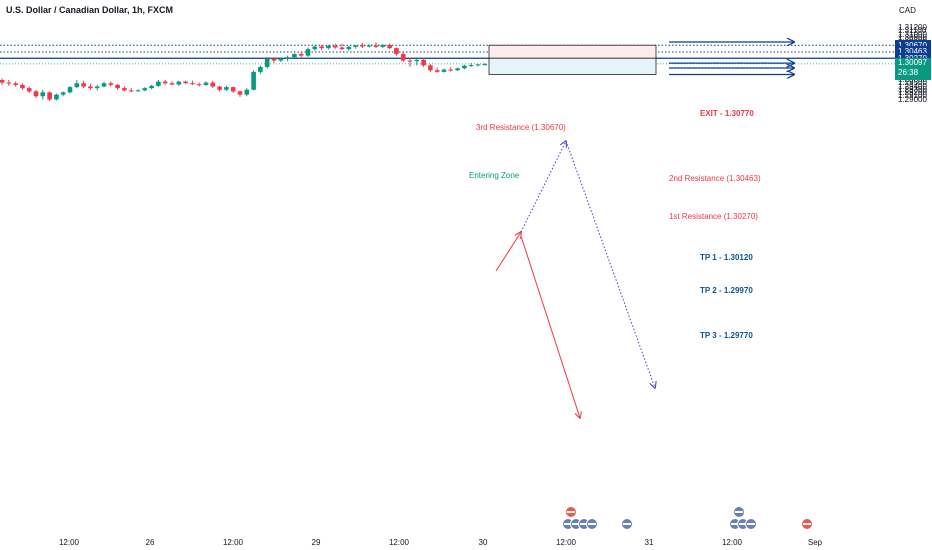 This screenshot has width=932, height=550. I want to click on price-tick: 1.31000, so click(912, 34).